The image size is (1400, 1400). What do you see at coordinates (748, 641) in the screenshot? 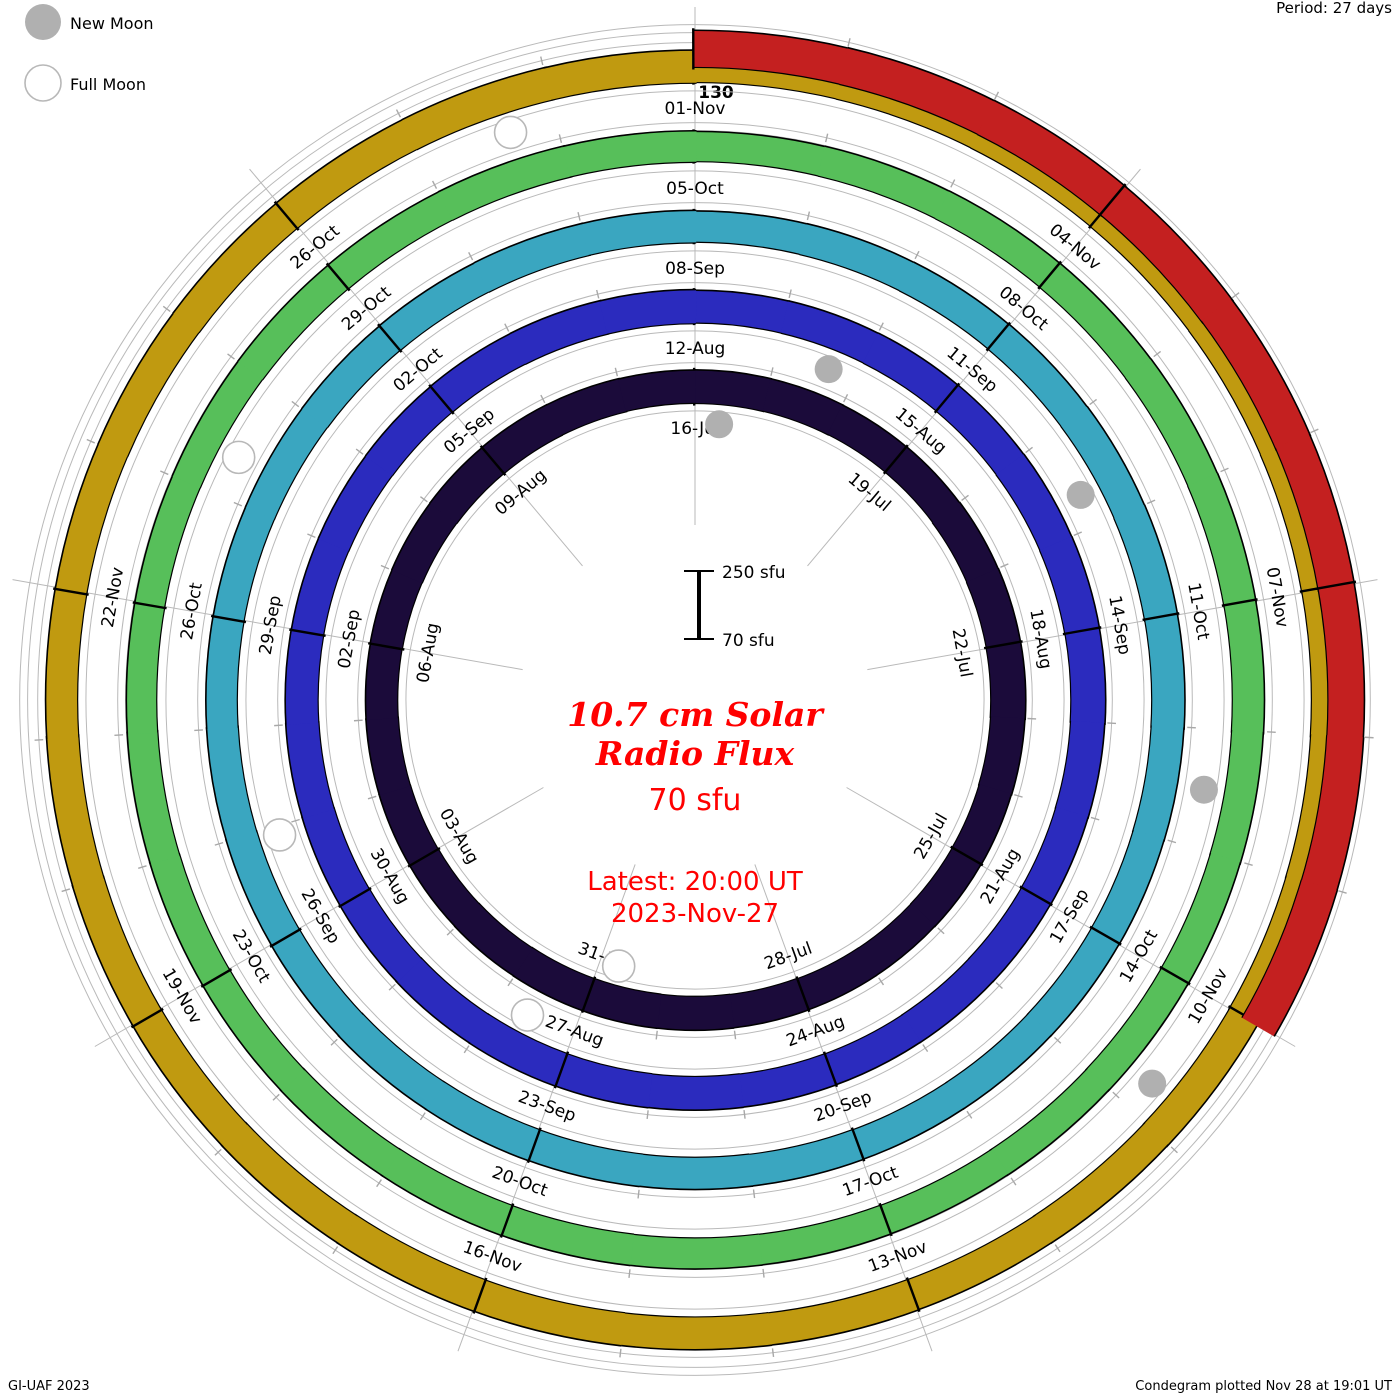
I see `scale-bar-bottom-label: 70 sfu` at bounding box center [748, 641].